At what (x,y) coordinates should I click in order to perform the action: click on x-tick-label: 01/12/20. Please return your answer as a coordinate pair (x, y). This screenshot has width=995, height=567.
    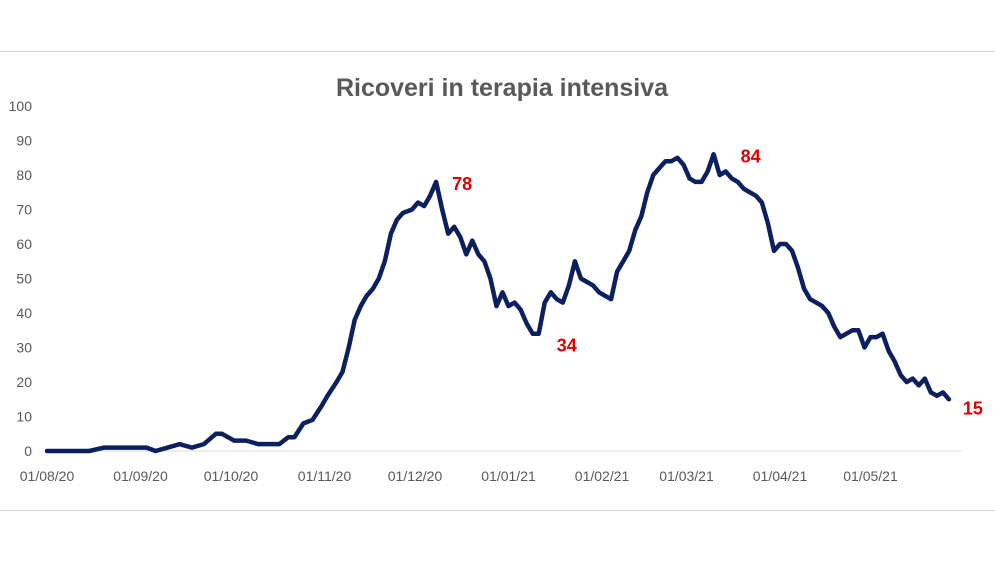
    Looking at the image, I should click on (415, 476).